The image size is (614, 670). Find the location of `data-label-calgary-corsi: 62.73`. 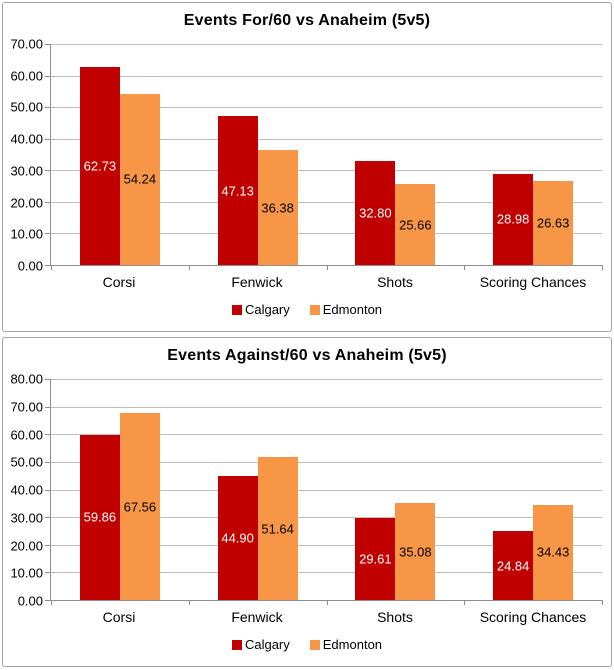

data-label-calgary-corsi: 62.73 is located at coordinates (100, 166).